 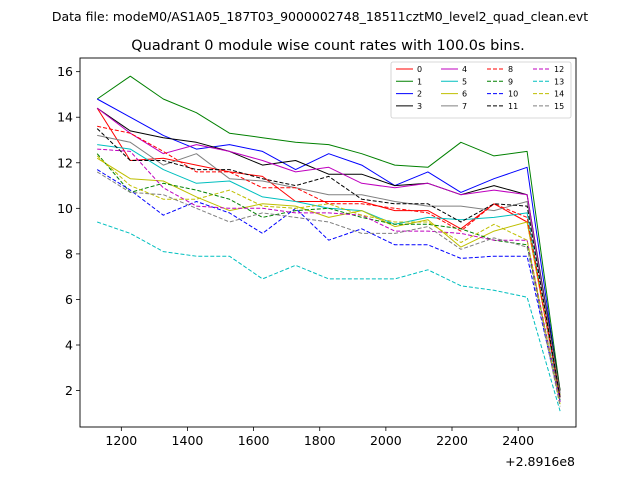 I want to click on legend-label-11: 11, so click(x=513, y=106).